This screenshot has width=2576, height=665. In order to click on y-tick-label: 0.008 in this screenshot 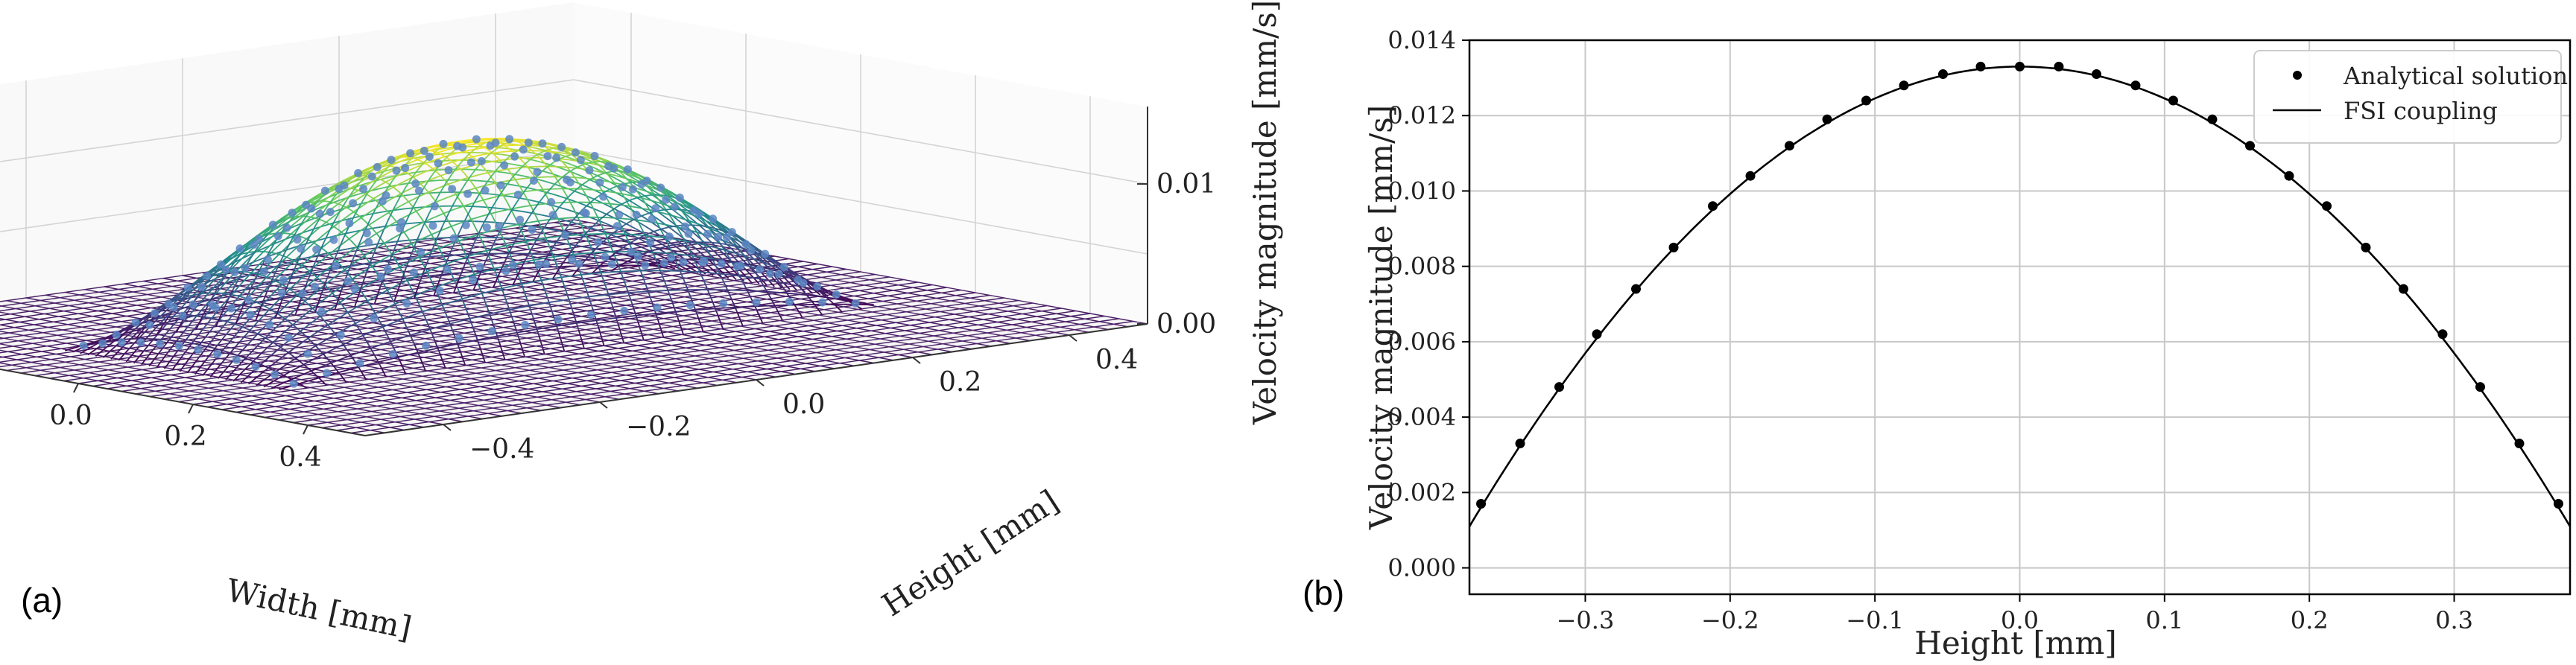, I will do `click(1421, 266)`.